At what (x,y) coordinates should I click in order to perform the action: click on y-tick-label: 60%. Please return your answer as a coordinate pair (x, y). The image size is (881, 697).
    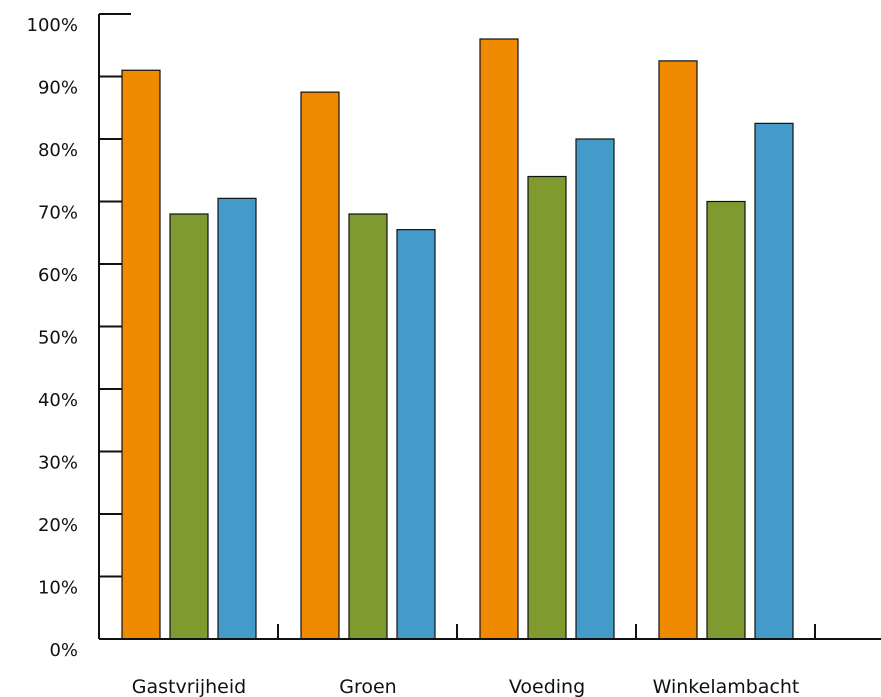
    Looking at the image, I should click on (58, 275).